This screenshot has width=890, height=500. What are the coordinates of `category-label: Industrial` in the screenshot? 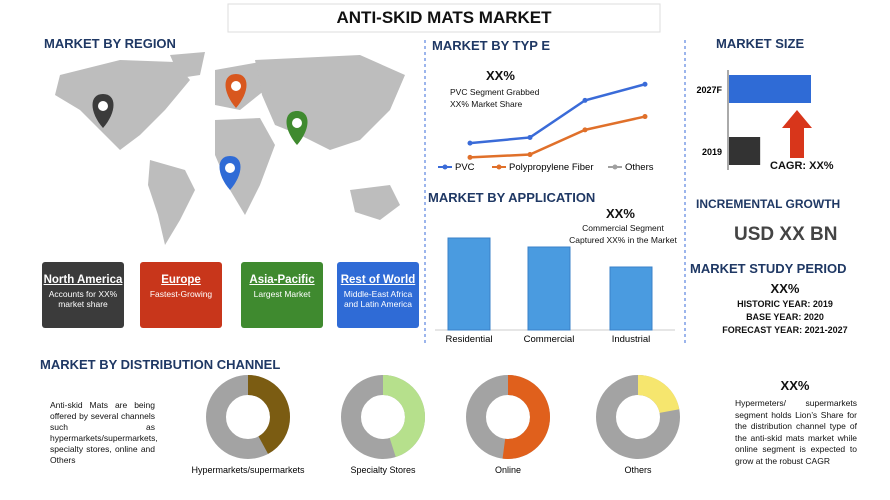 It's located at (631, 339).